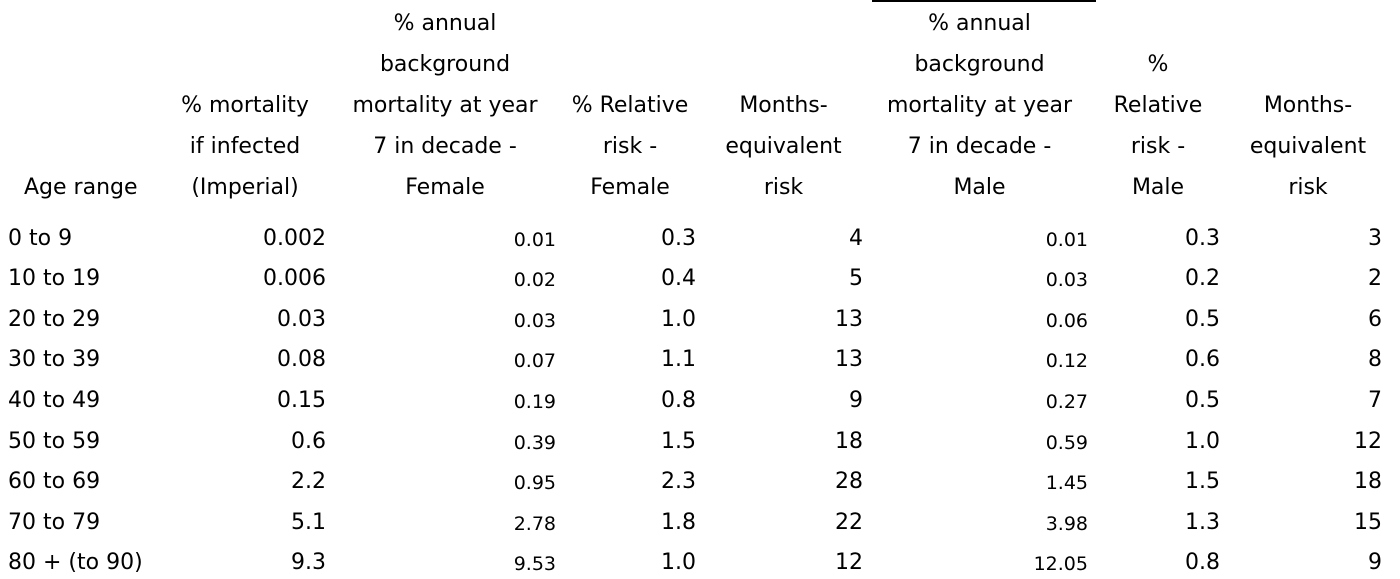 This screenshot has height=579, width=1400. Describe the element at coordinates (678, 279) in the screenshot. I see `cell-relative-risk-female: 0.4` at that location.